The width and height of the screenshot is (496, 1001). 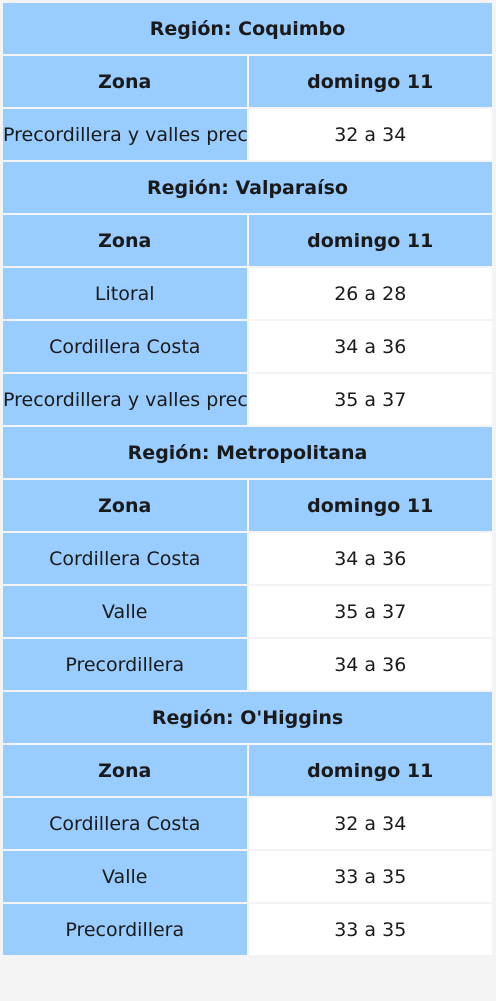 I want to click on region-title: Región: Coquimbo, so click(x=247, y=28).